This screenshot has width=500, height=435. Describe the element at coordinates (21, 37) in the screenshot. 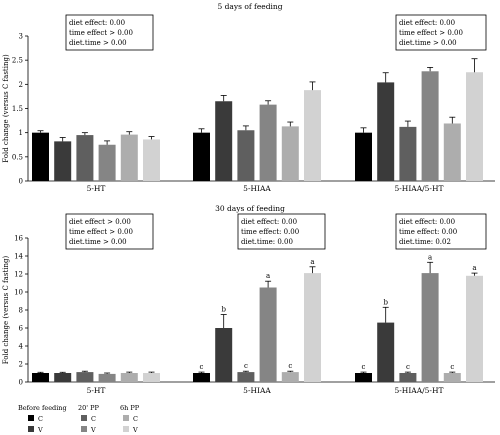

I see `y-tick-label: 3` at that location.